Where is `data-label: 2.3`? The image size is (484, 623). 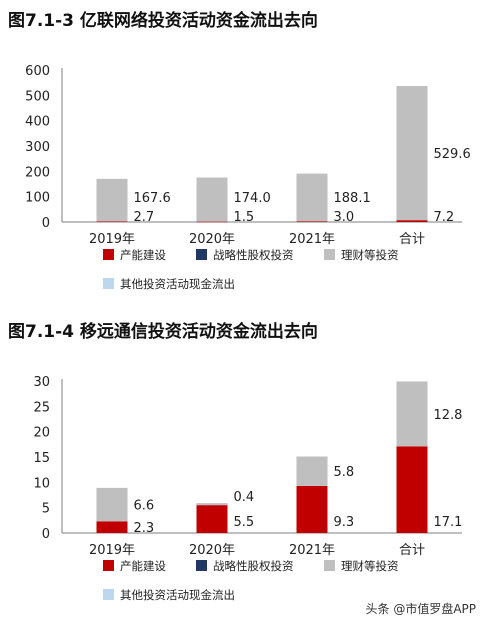 data-label: 2.3 is located at coordinates (144, 528).